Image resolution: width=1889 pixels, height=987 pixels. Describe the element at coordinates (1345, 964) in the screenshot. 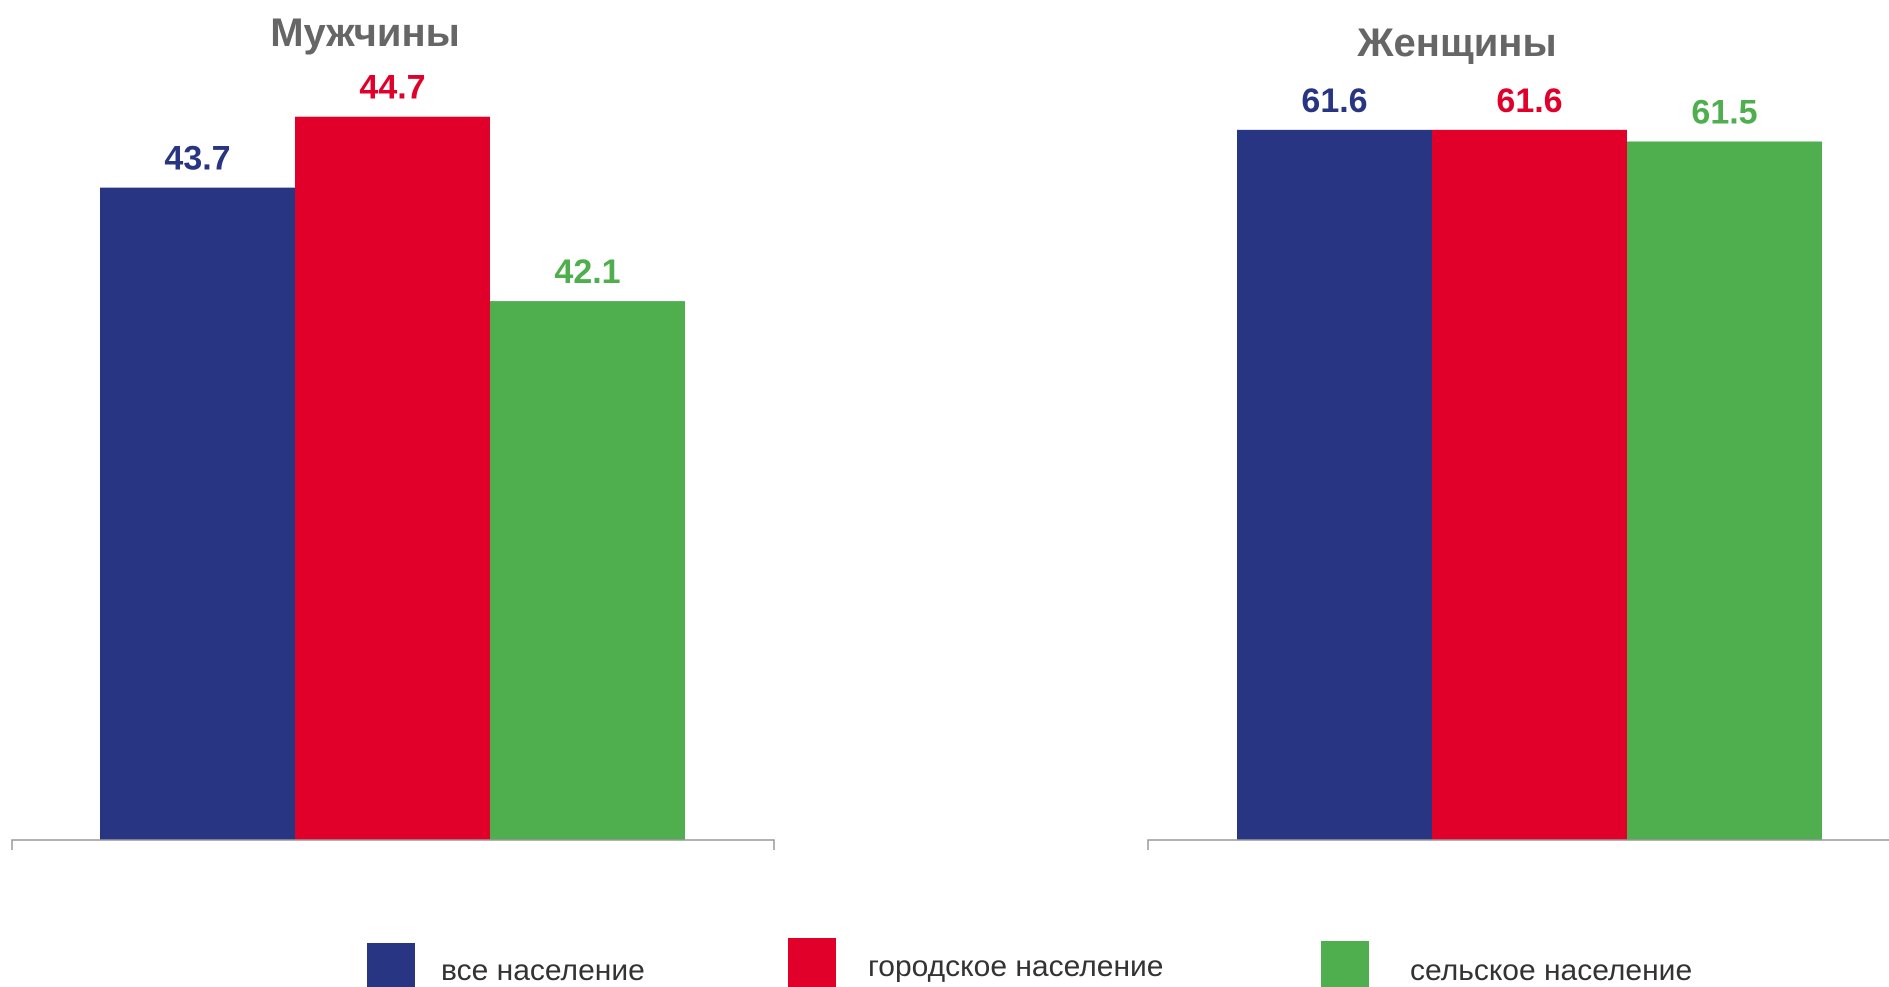

I see `legend-swatch-rural` at that location.